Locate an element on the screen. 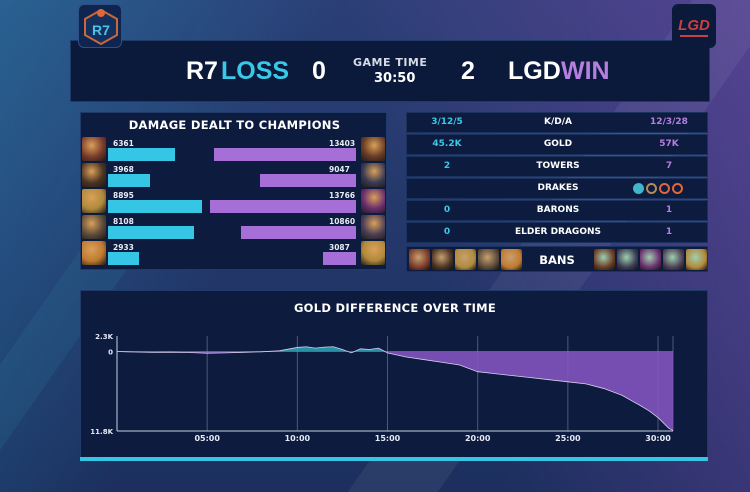 The image size is (750, 492). damage-value-blue: 8108 is located at coordinates (123, 221).